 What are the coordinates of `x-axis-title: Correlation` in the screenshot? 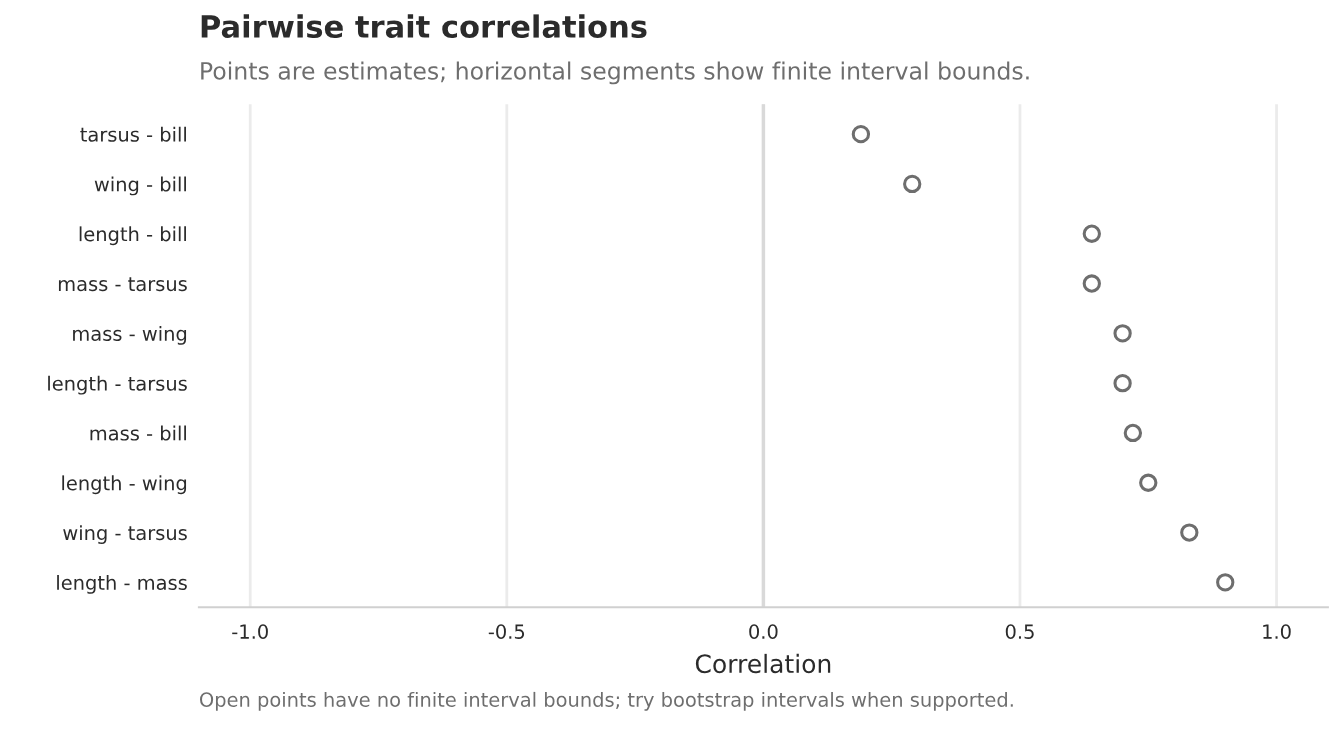 It's located at (763, 663).